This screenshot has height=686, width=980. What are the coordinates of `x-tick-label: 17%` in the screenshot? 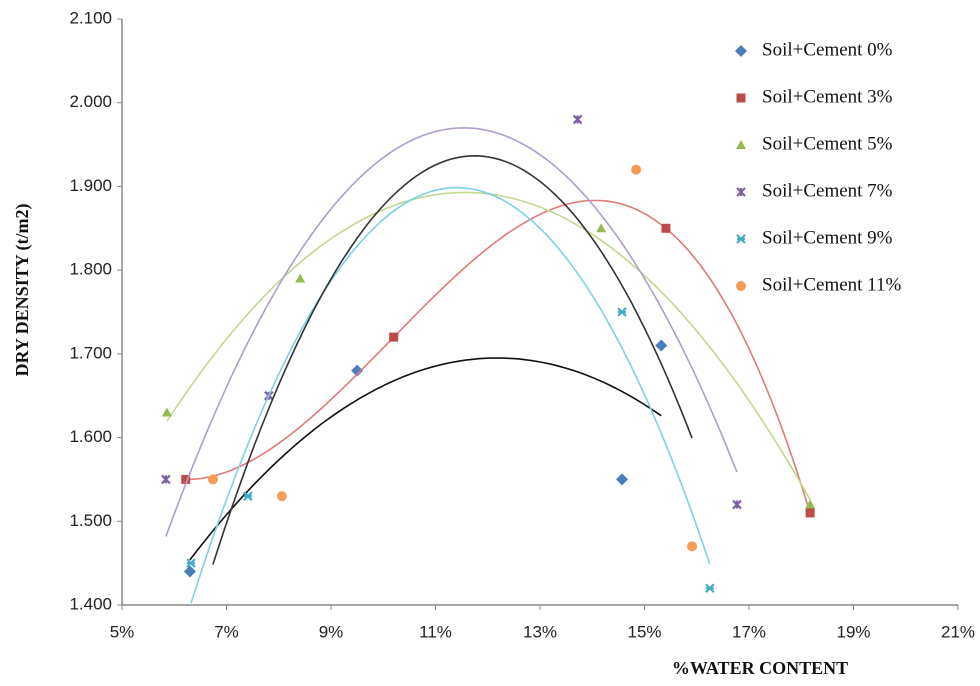 It's located at (749, 631).